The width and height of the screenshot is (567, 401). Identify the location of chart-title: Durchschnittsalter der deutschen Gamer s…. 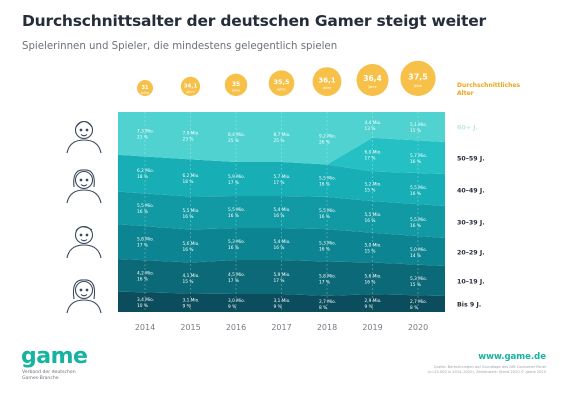
(254, 21).